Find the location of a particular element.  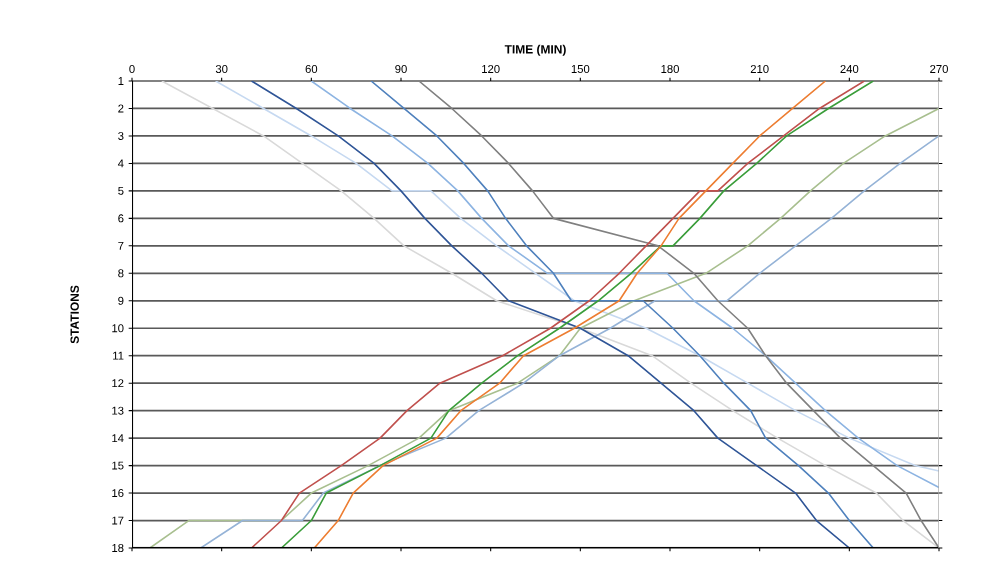

y-tick-label: 4 is located at coordinates (120, 163).